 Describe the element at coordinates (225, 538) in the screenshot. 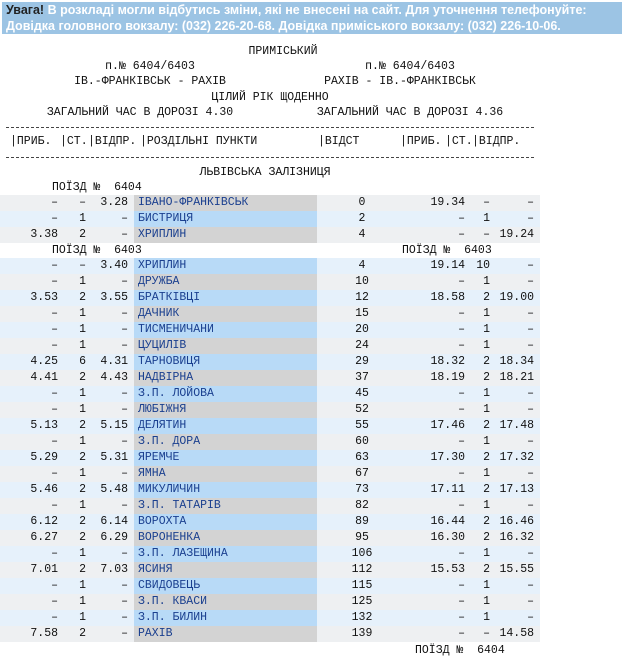

I see `station: ВОРОНЕНКА` at that location.